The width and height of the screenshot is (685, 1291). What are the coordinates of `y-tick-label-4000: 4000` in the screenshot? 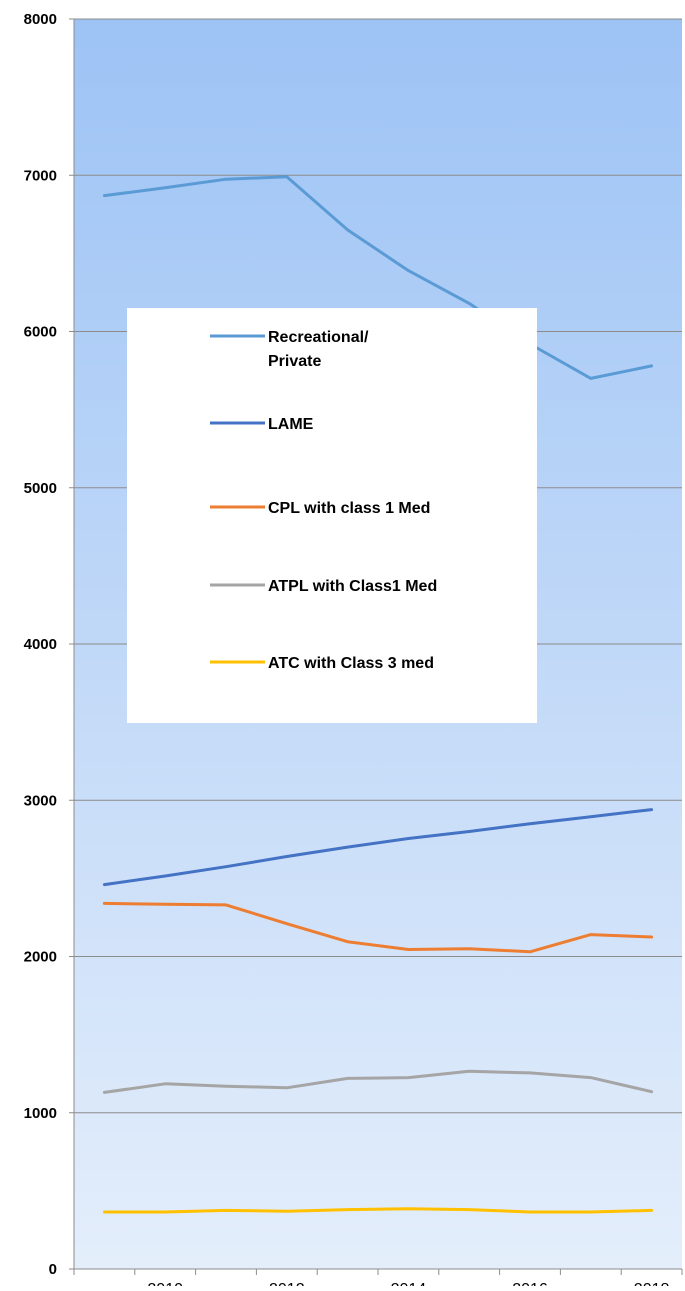 It's located at (40, 644).